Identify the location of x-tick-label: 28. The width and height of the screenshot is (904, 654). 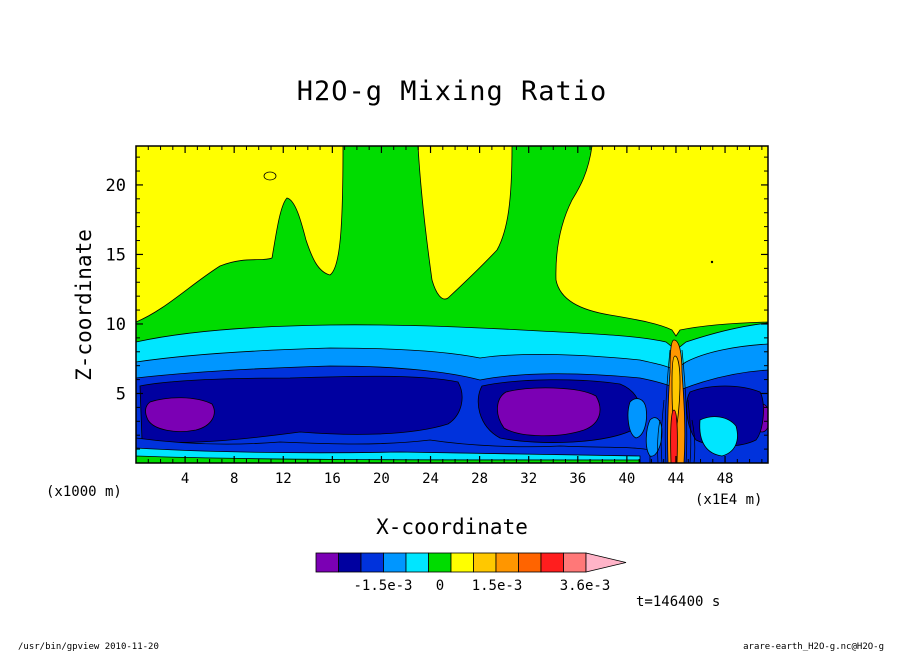
(479, 479).